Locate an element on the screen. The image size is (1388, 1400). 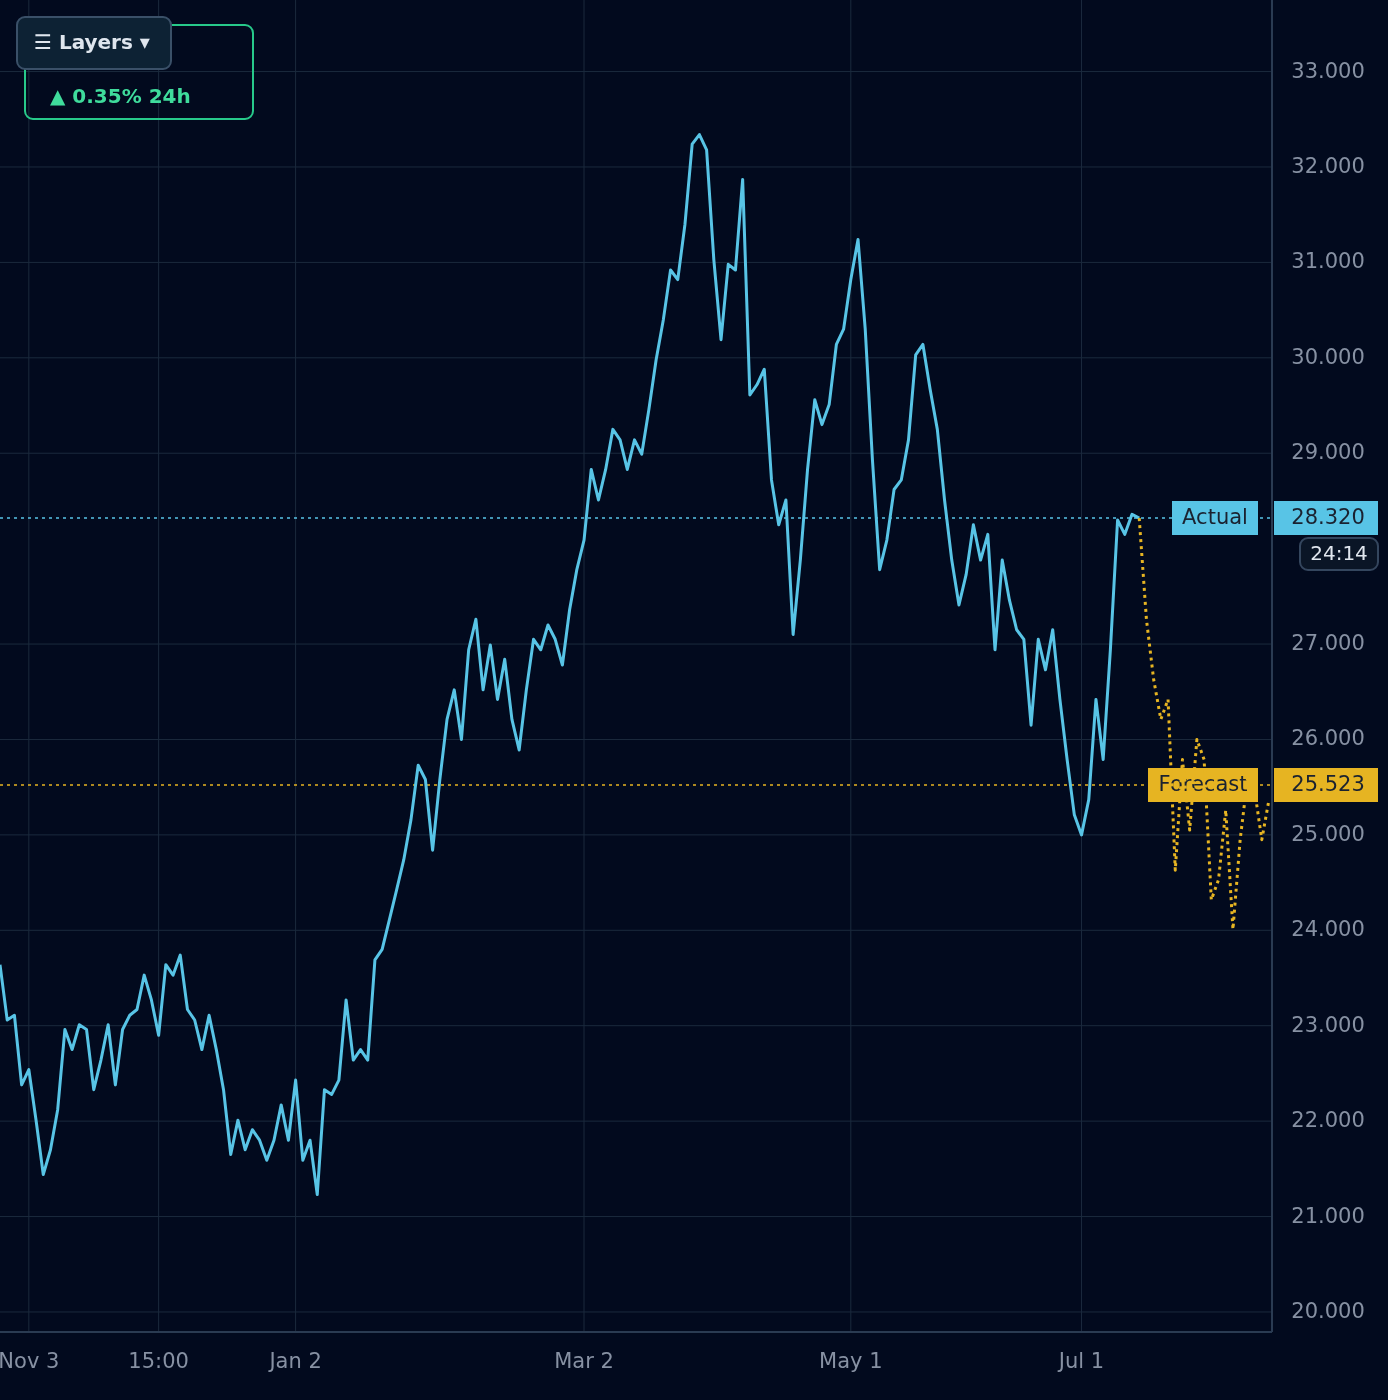
y-tick-label: 31.000 is located at coordinates (1328, 261).